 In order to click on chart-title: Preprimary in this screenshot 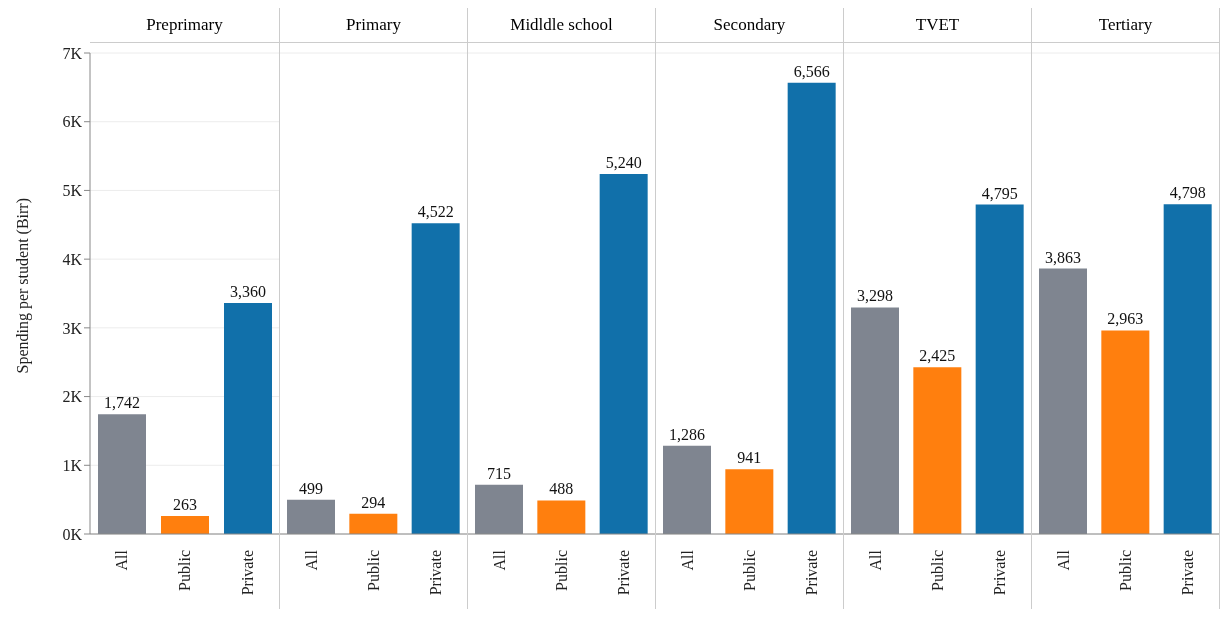, I will do `click(184, 25)`.